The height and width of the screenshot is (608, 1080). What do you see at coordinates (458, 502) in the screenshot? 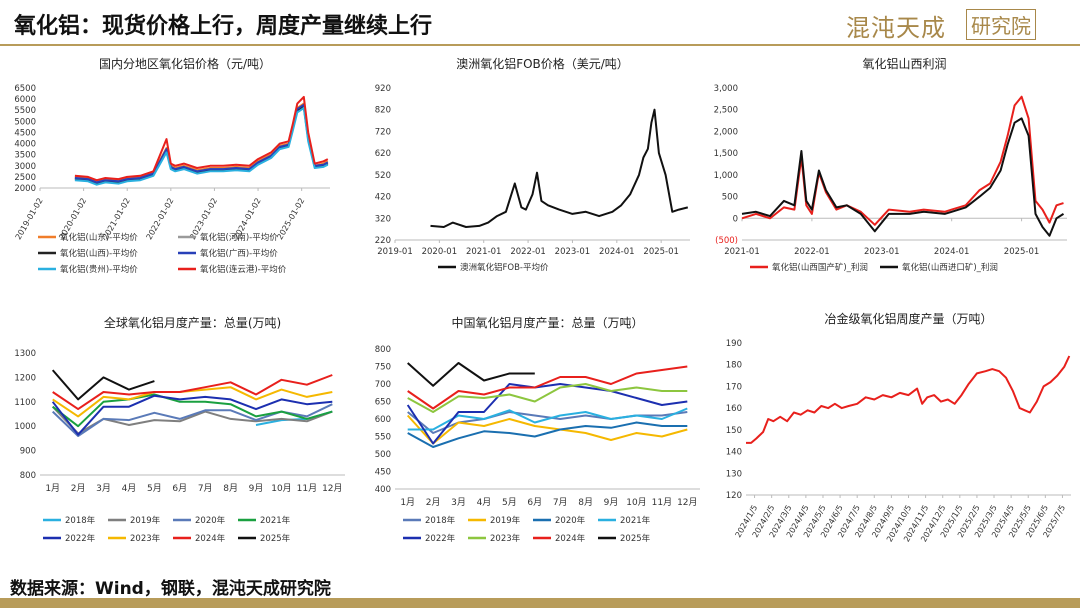
I see `x-tick-label: 3月` at bounding box center [458, 502].